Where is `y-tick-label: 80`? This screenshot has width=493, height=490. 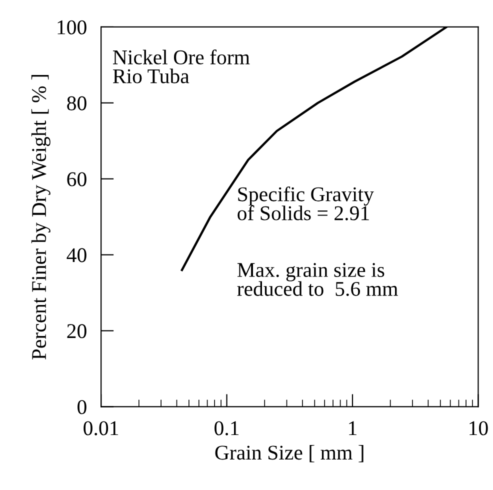
y-tick-label: 80 is located at coordinates (76, 103).